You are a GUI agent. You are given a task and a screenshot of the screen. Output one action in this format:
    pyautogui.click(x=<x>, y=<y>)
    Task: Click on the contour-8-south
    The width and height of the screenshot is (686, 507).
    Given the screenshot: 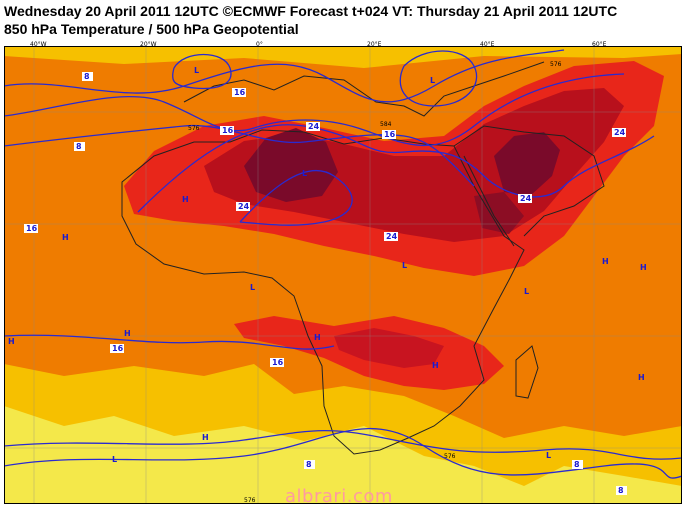 What is the action you would take?
    pyautogui.click(x=343, y=453)
    